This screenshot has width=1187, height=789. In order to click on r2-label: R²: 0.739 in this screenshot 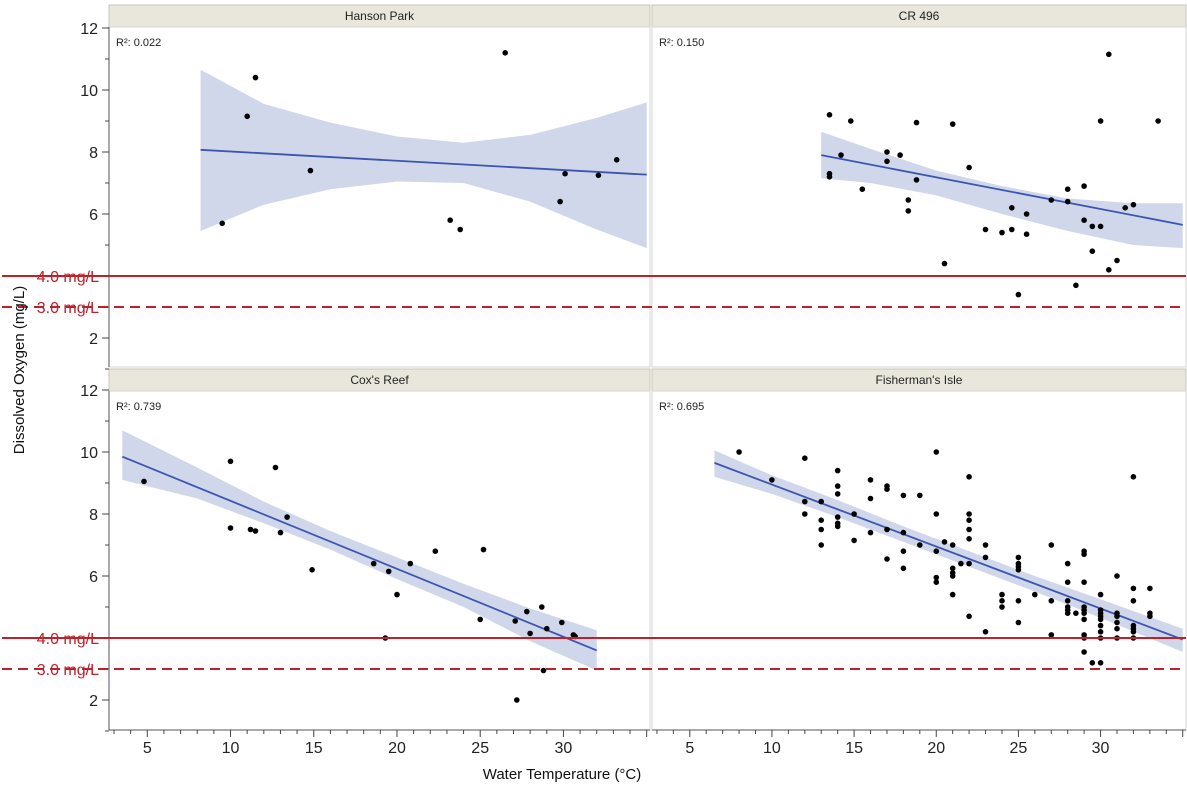, I will do `click(138, 407)`.